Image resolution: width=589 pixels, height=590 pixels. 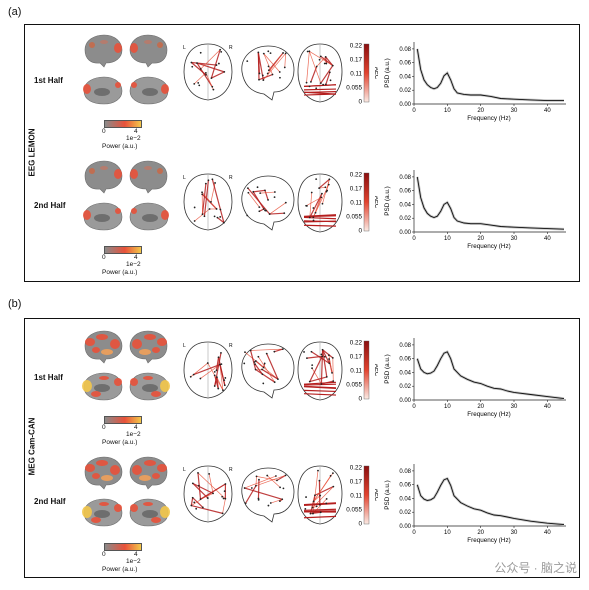 What do you see at coordinates (414, 407) in the screenshot?
I see `psd-x-tick-label: 0` at bounding box center [414, 407].